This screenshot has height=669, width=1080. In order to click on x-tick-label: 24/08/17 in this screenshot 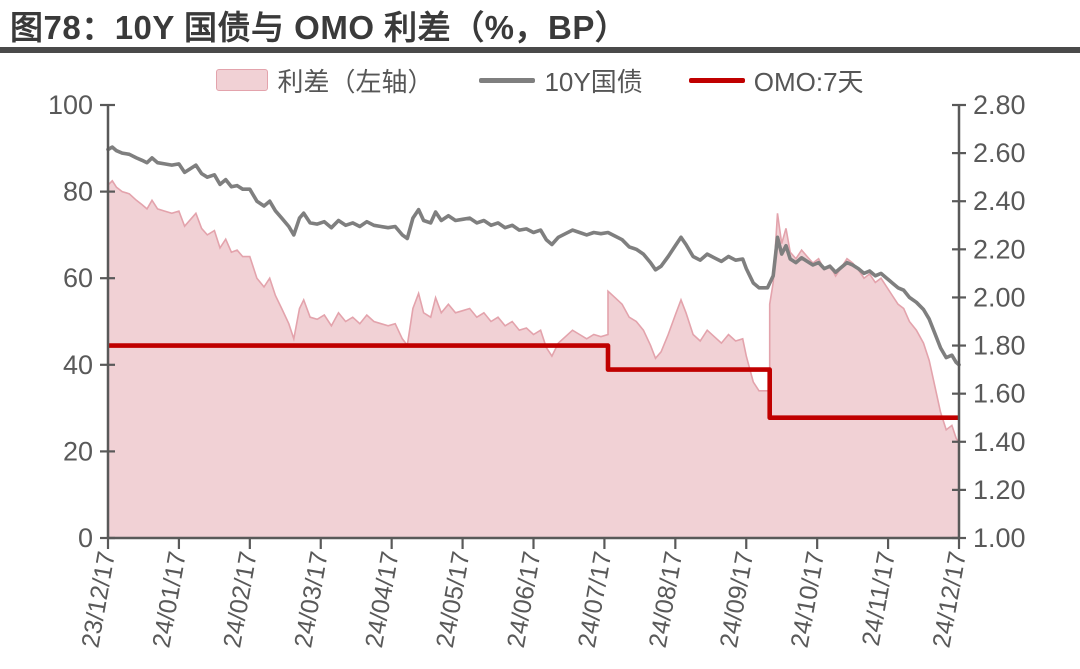, I will do `click(666, 599)`.